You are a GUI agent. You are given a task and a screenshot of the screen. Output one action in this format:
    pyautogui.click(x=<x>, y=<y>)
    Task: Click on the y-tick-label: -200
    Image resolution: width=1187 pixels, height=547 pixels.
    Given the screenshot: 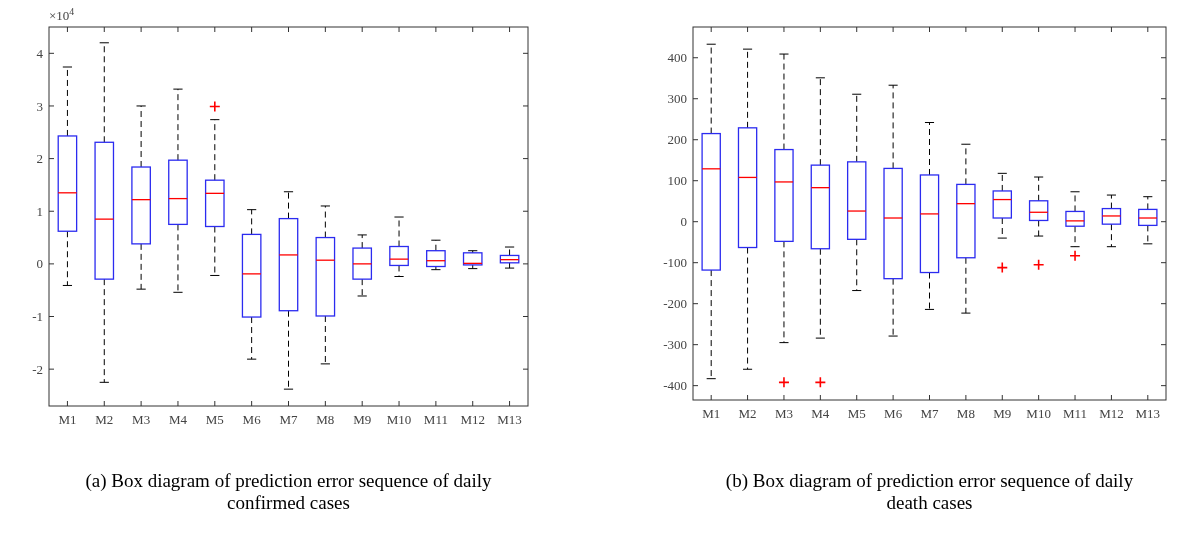 What is the action you would take?
    pyautogui.click(x=675, y=304)
    